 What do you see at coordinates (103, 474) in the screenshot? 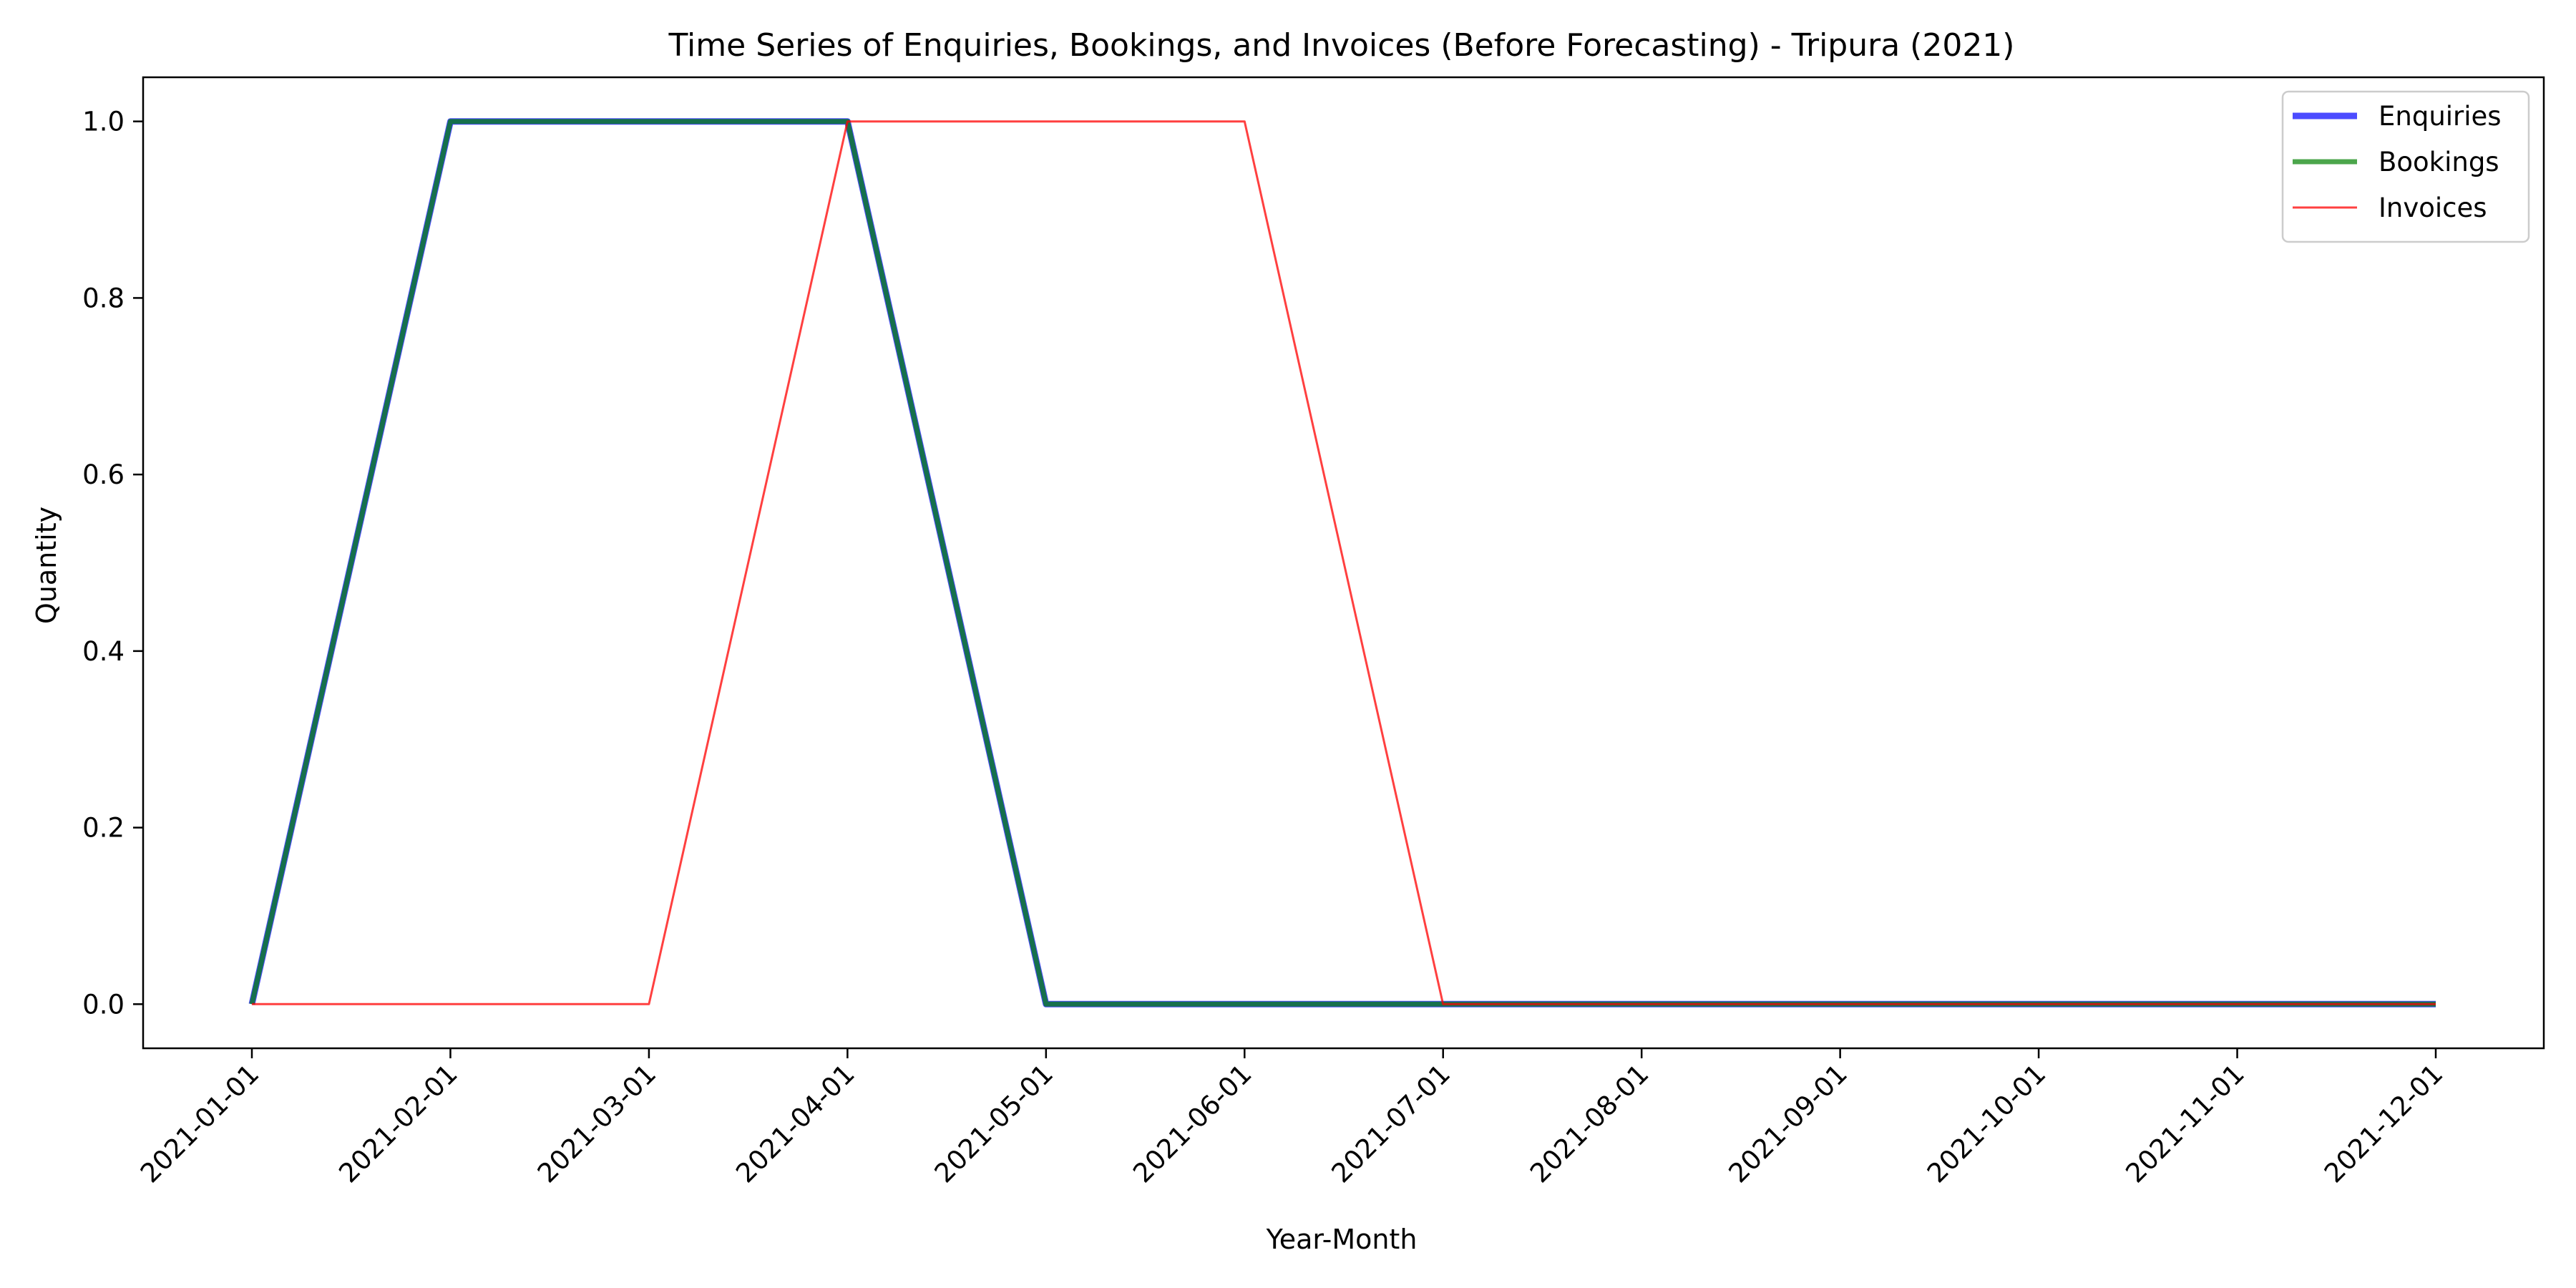
I see `y-tick-label: 0.6` at bounding box center [103, 474].